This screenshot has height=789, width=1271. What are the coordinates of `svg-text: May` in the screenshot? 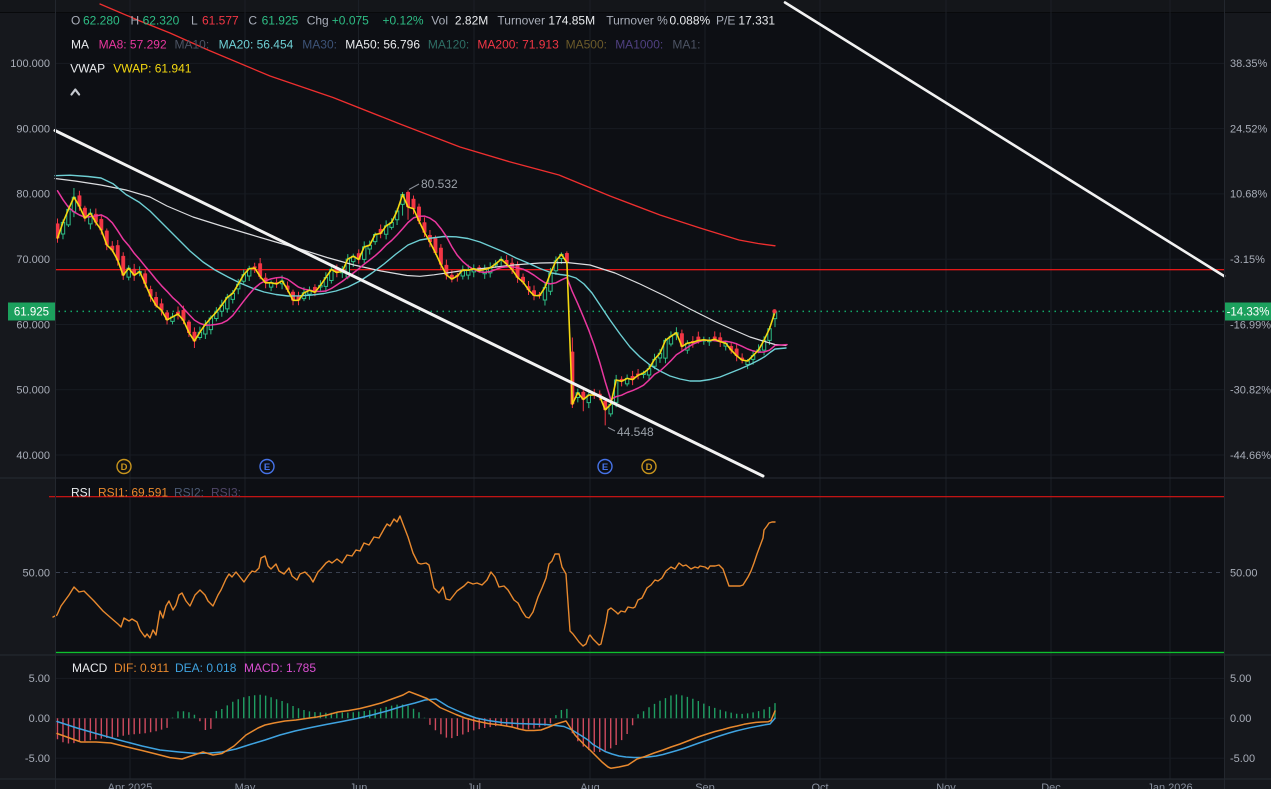 It's located at (245, 785).